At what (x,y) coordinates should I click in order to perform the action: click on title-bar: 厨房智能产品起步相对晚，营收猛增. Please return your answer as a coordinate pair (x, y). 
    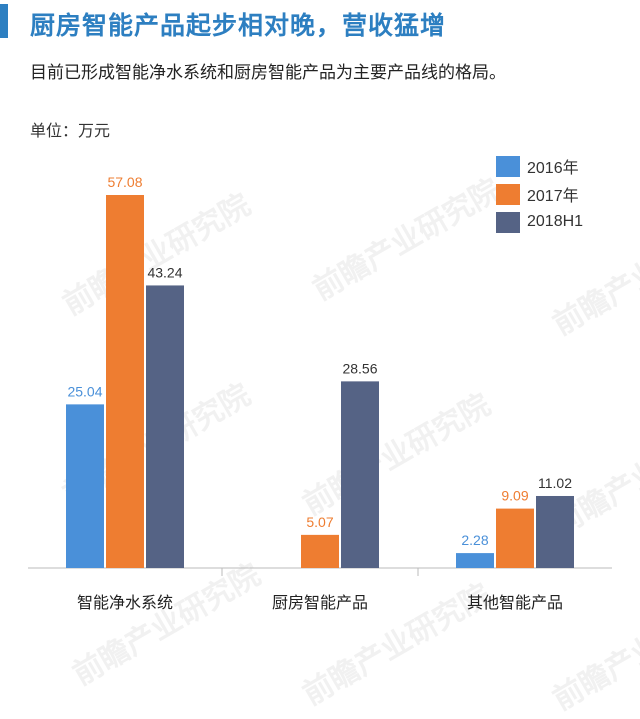
    Looking at the image, I should click on (320, 24).